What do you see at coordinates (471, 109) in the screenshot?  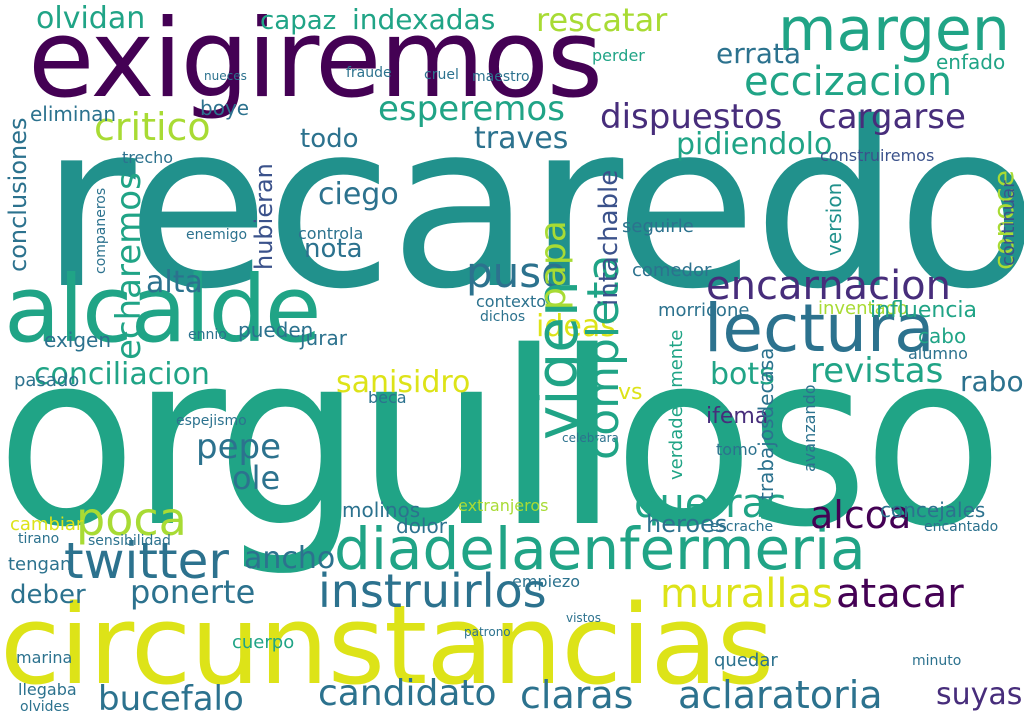 I see `word-esperemos: esperemos` at bounding box center [471, 109].